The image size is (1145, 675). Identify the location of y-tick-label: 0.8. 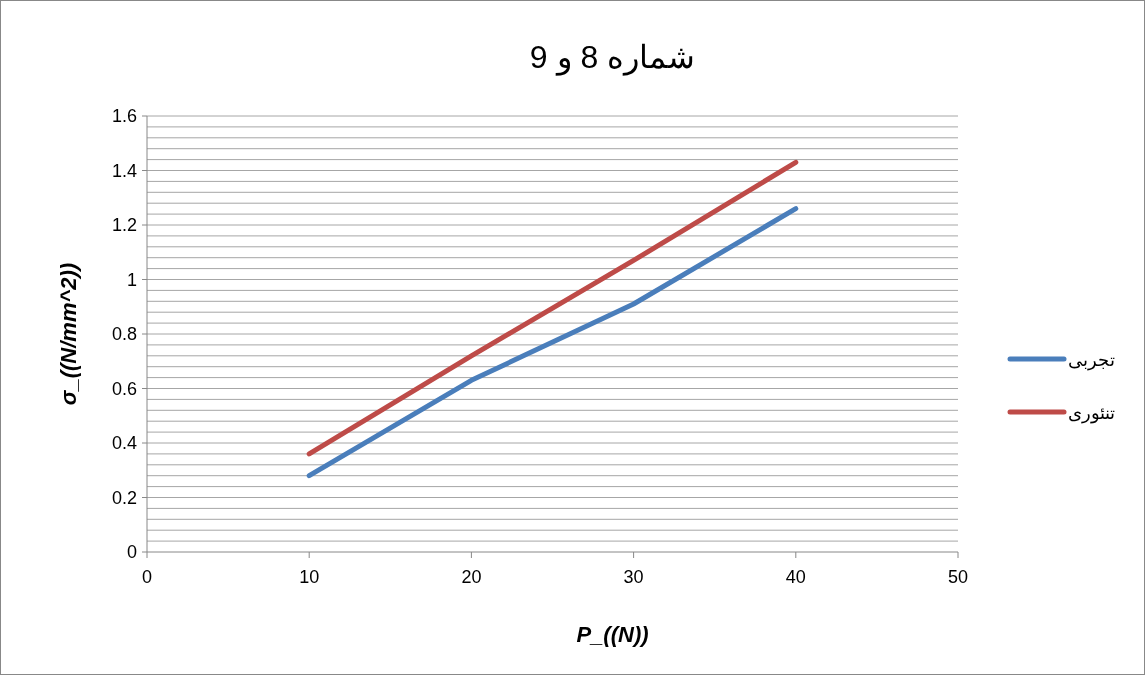
(124, 334).